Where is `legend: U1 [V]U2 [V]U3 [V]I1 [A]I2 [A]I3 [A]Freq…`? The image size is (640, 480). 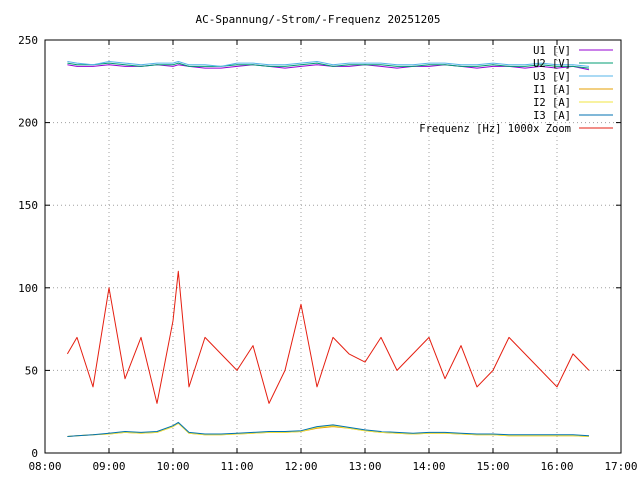 legend: U1 [V]U2 [V]U3 [V]I1 [A]I2 [A]I3 [A]Freq… is located at coordinates (516, 90).